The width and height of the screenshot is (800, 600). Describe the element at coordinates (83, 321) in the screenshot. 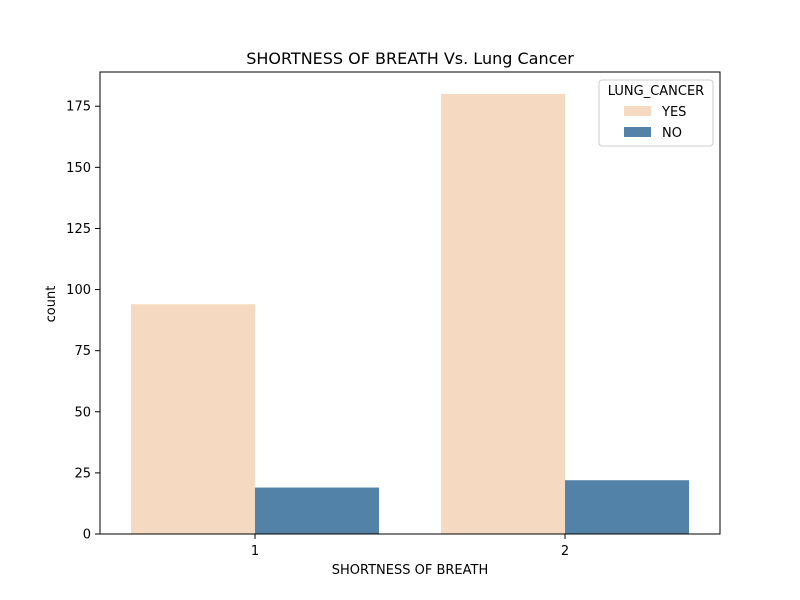

I see `y-ticks-group: 0 25 50 75 100 125 150 175` at that location.